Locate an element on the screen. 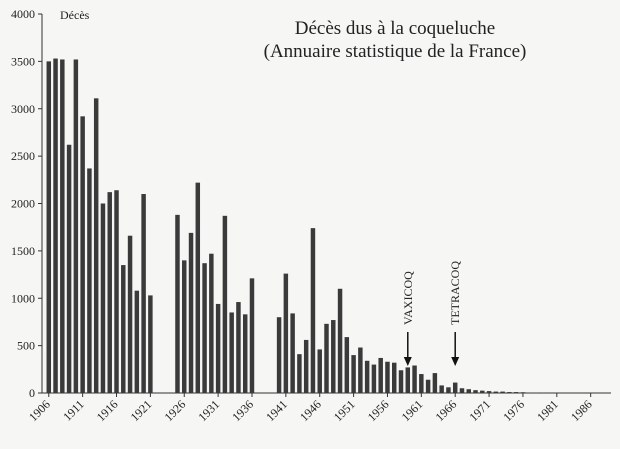 The width and height of the screenshot is (620, 449). y-tick-label: 1000 is located at coordinates (23, 298).